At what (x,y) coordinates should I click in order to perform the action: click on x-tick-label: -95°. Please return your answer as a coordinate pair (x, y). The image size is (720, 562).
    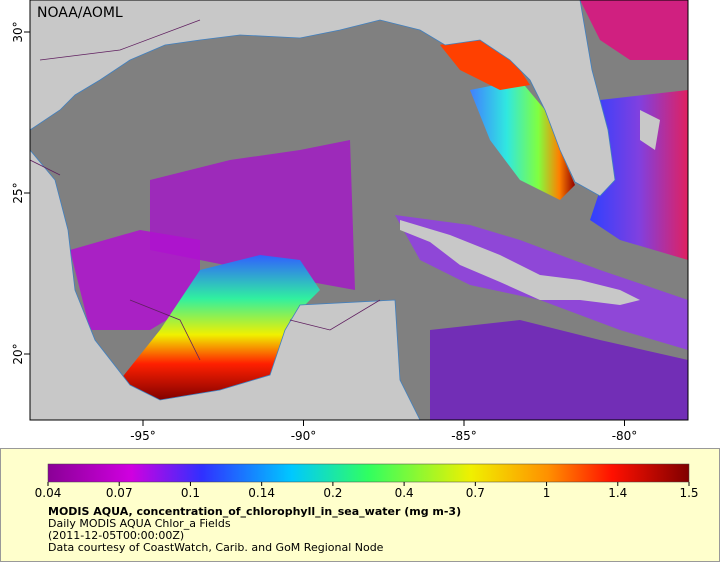
    Looking at the image, I should click on (143, 436).